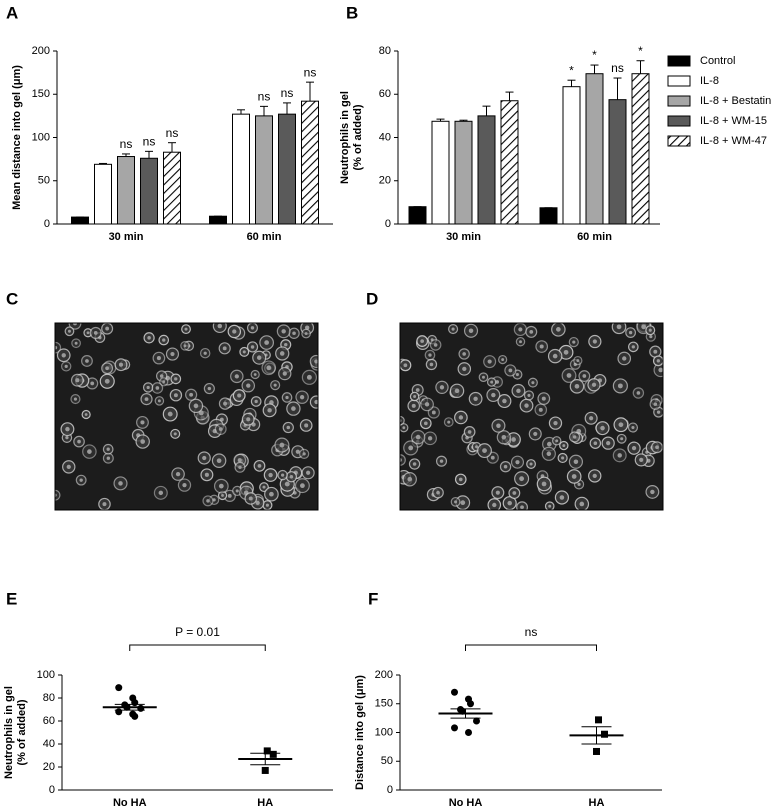 The width and height of the screenshot is (781, 809). What do you see at coordinates (44, 181) in the screenshot?
I see `y-tick-label: 50` at bounding box center [44, 181].